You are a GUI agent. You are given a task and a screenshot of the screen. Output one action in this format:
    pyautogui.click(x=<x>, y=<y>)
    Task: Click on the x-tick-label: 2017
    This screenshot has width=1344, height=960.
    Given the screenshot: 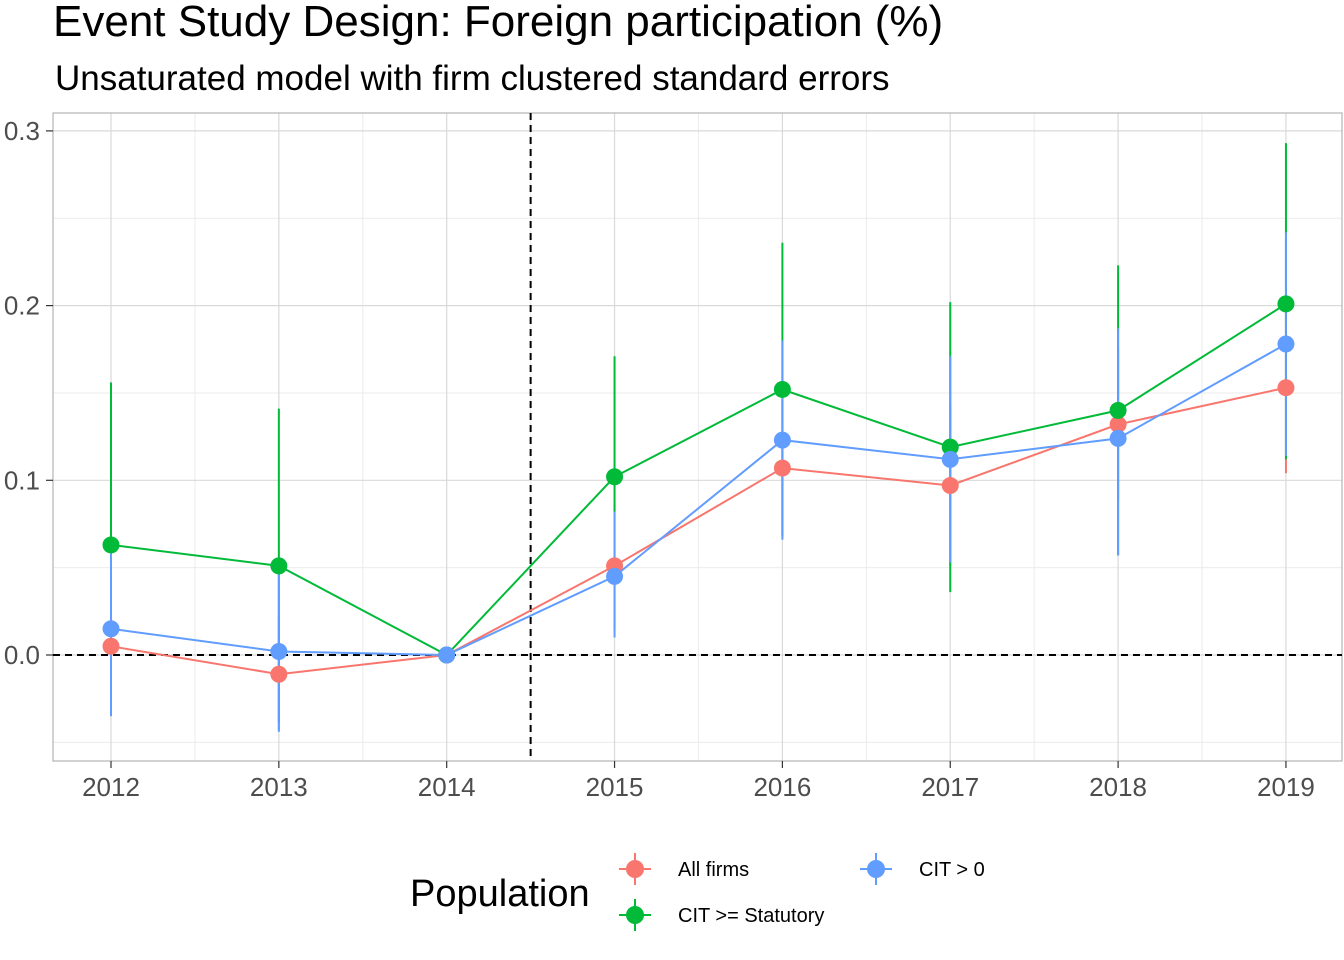 What is the action you would take?
    pyautogui.click(x=950, y=787)
    